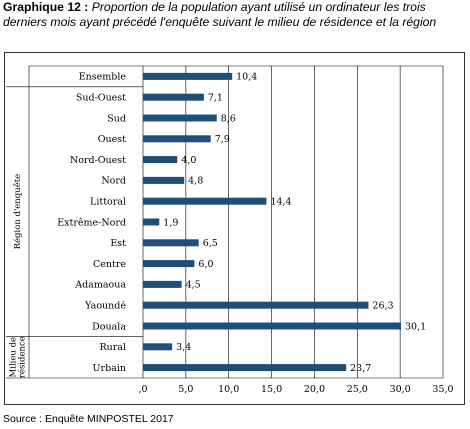  I want to click on category-label: Sud, so click(116, 118).